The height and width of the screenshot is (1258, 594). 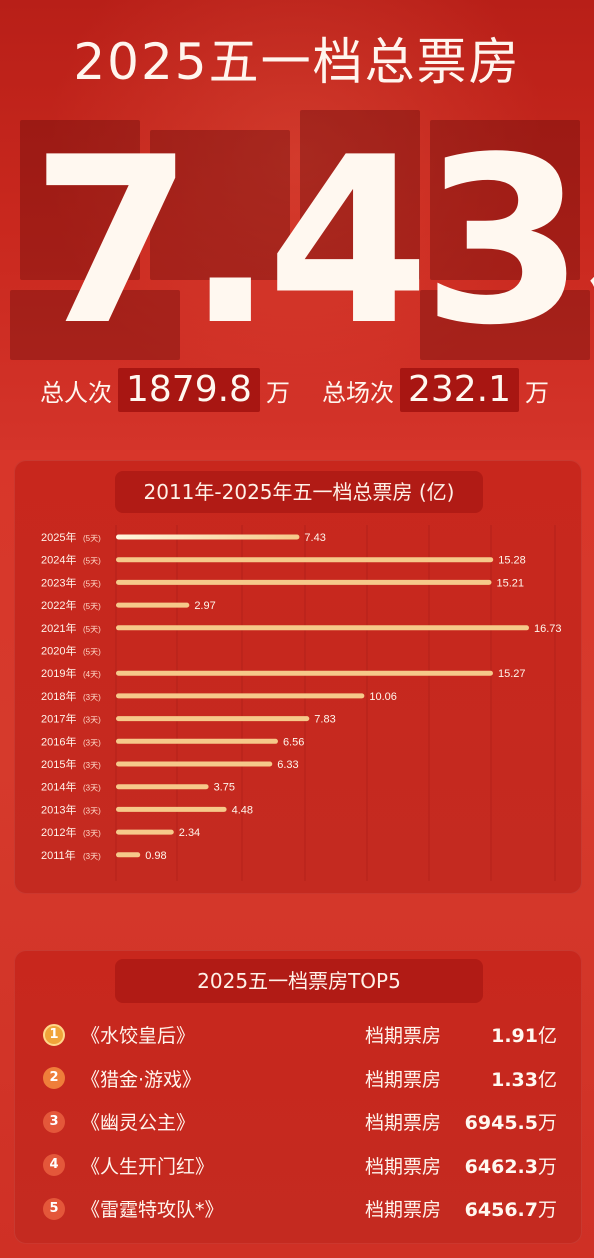 I want to click on year-label: 2023年, so click(x=58, y=582).